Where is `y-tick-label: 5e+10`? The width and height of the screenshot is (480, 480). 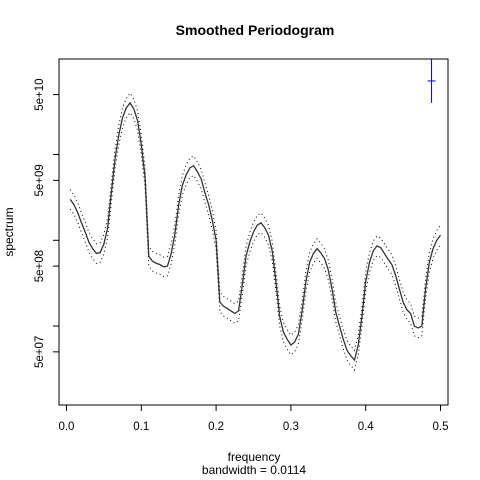 y-tick-label: 5e+10 is located at coordinates (40, 94).